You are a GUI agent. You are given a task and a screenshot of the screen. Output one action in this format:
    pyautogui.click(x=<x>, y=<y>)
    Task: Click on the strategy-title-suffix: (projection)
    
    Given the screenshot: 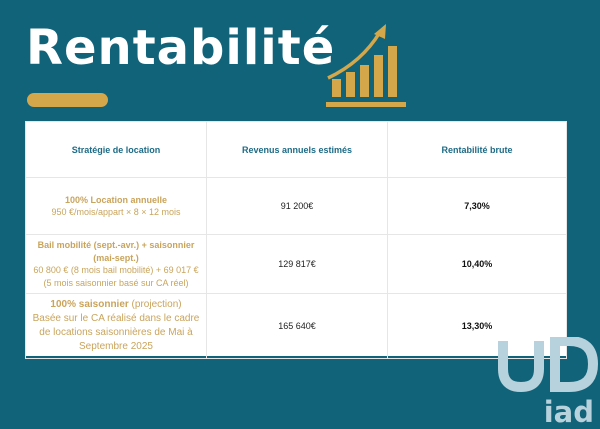 What is the action you would take?
    pyautogui.click(x=155, y=304)
    